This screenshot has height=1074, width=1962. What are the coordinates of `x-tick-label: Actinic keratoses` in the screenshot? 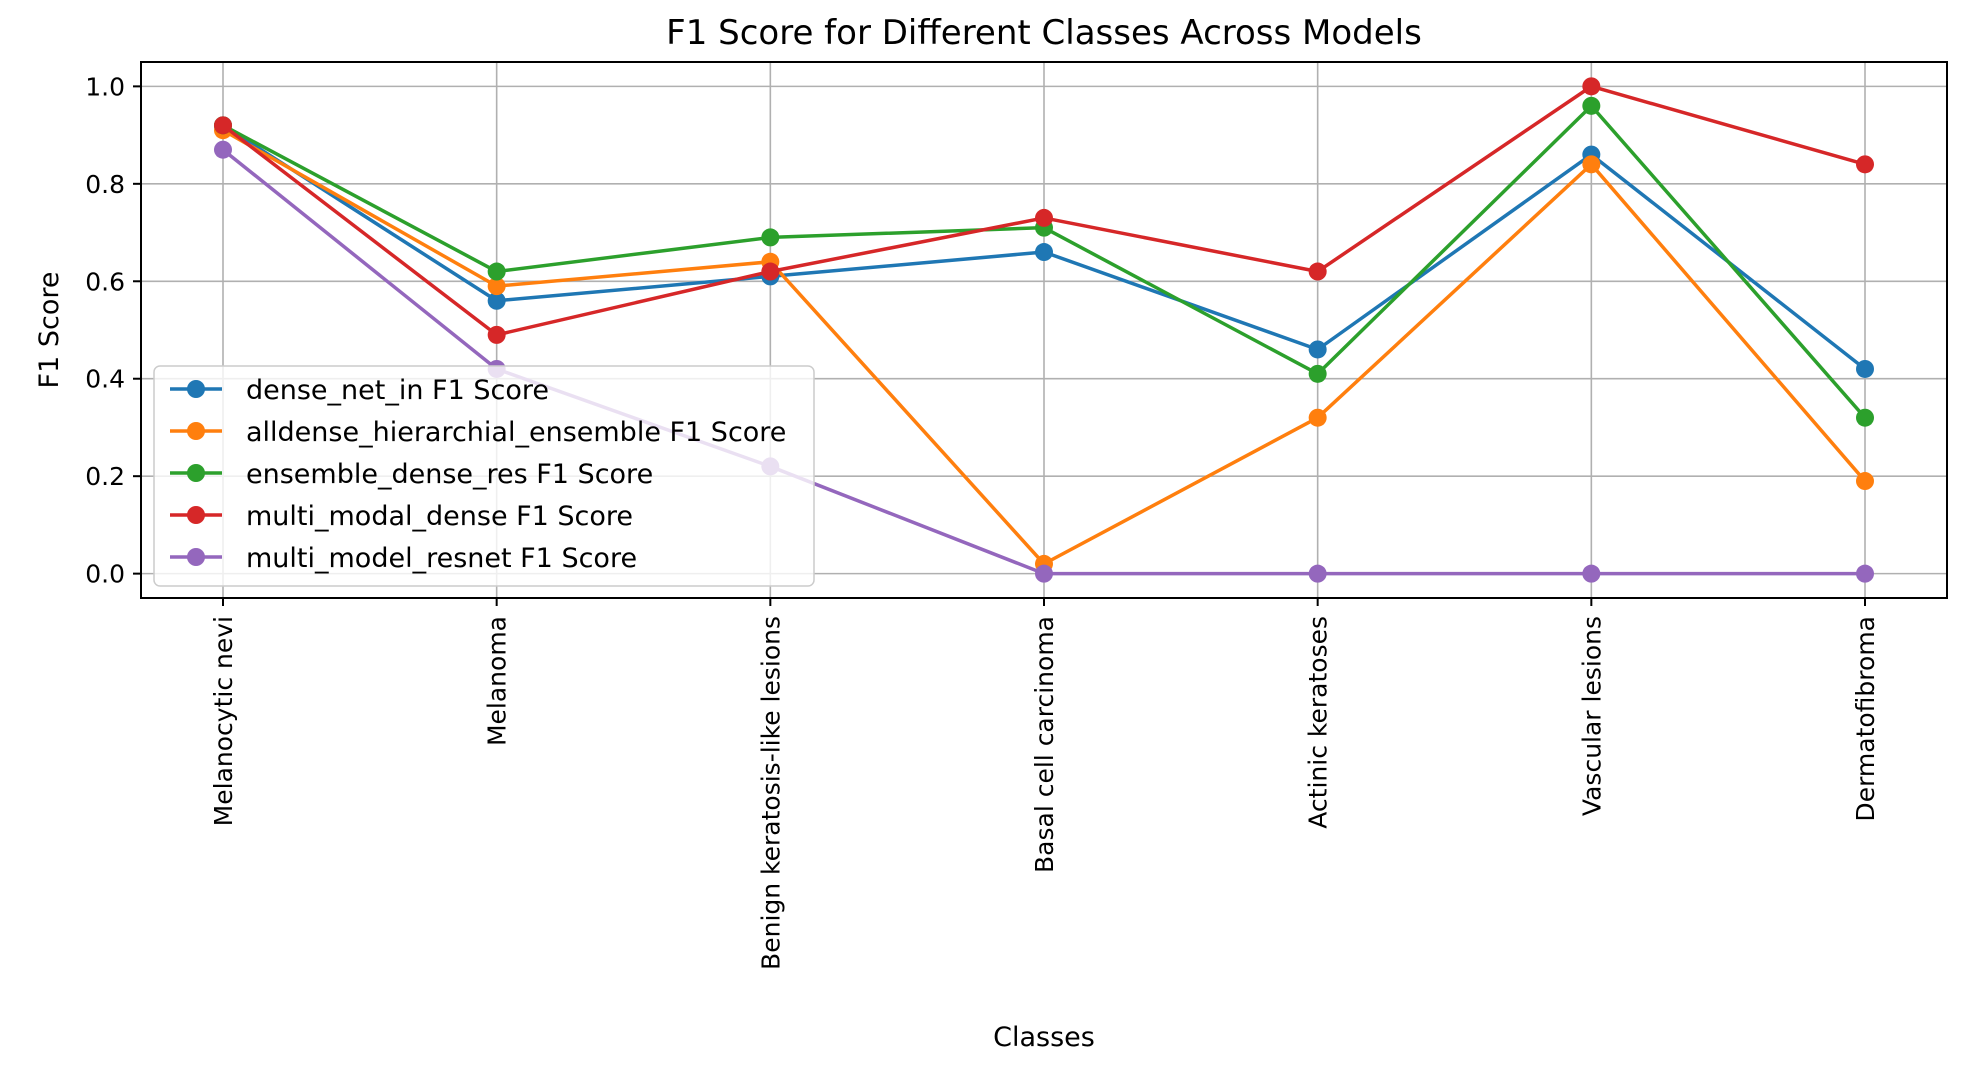 It's located at (1318, 722).